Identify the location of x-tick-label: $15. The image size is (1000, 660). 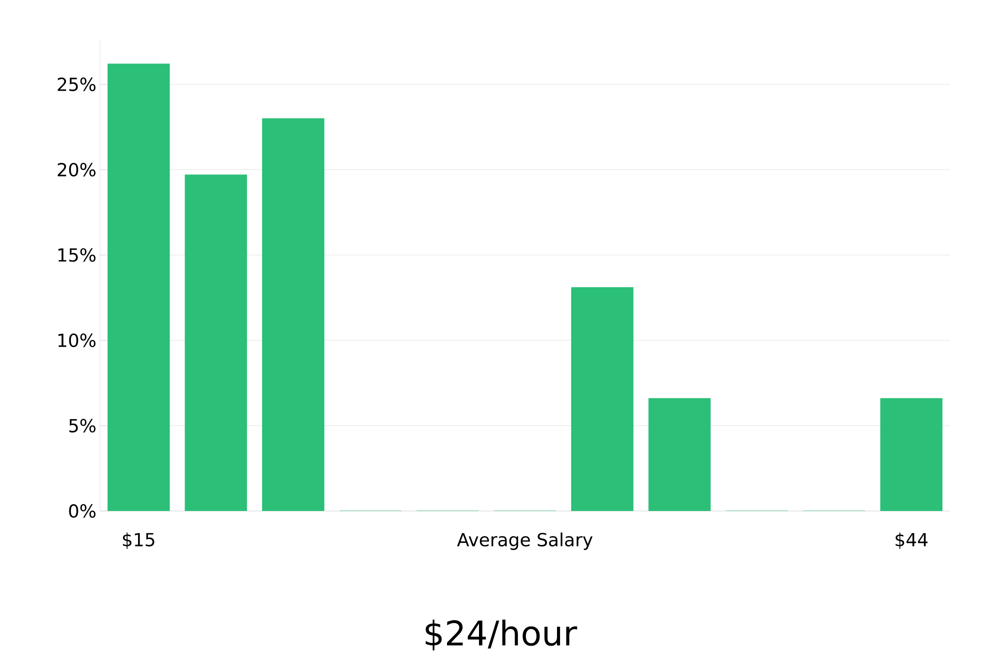
(138, 540).